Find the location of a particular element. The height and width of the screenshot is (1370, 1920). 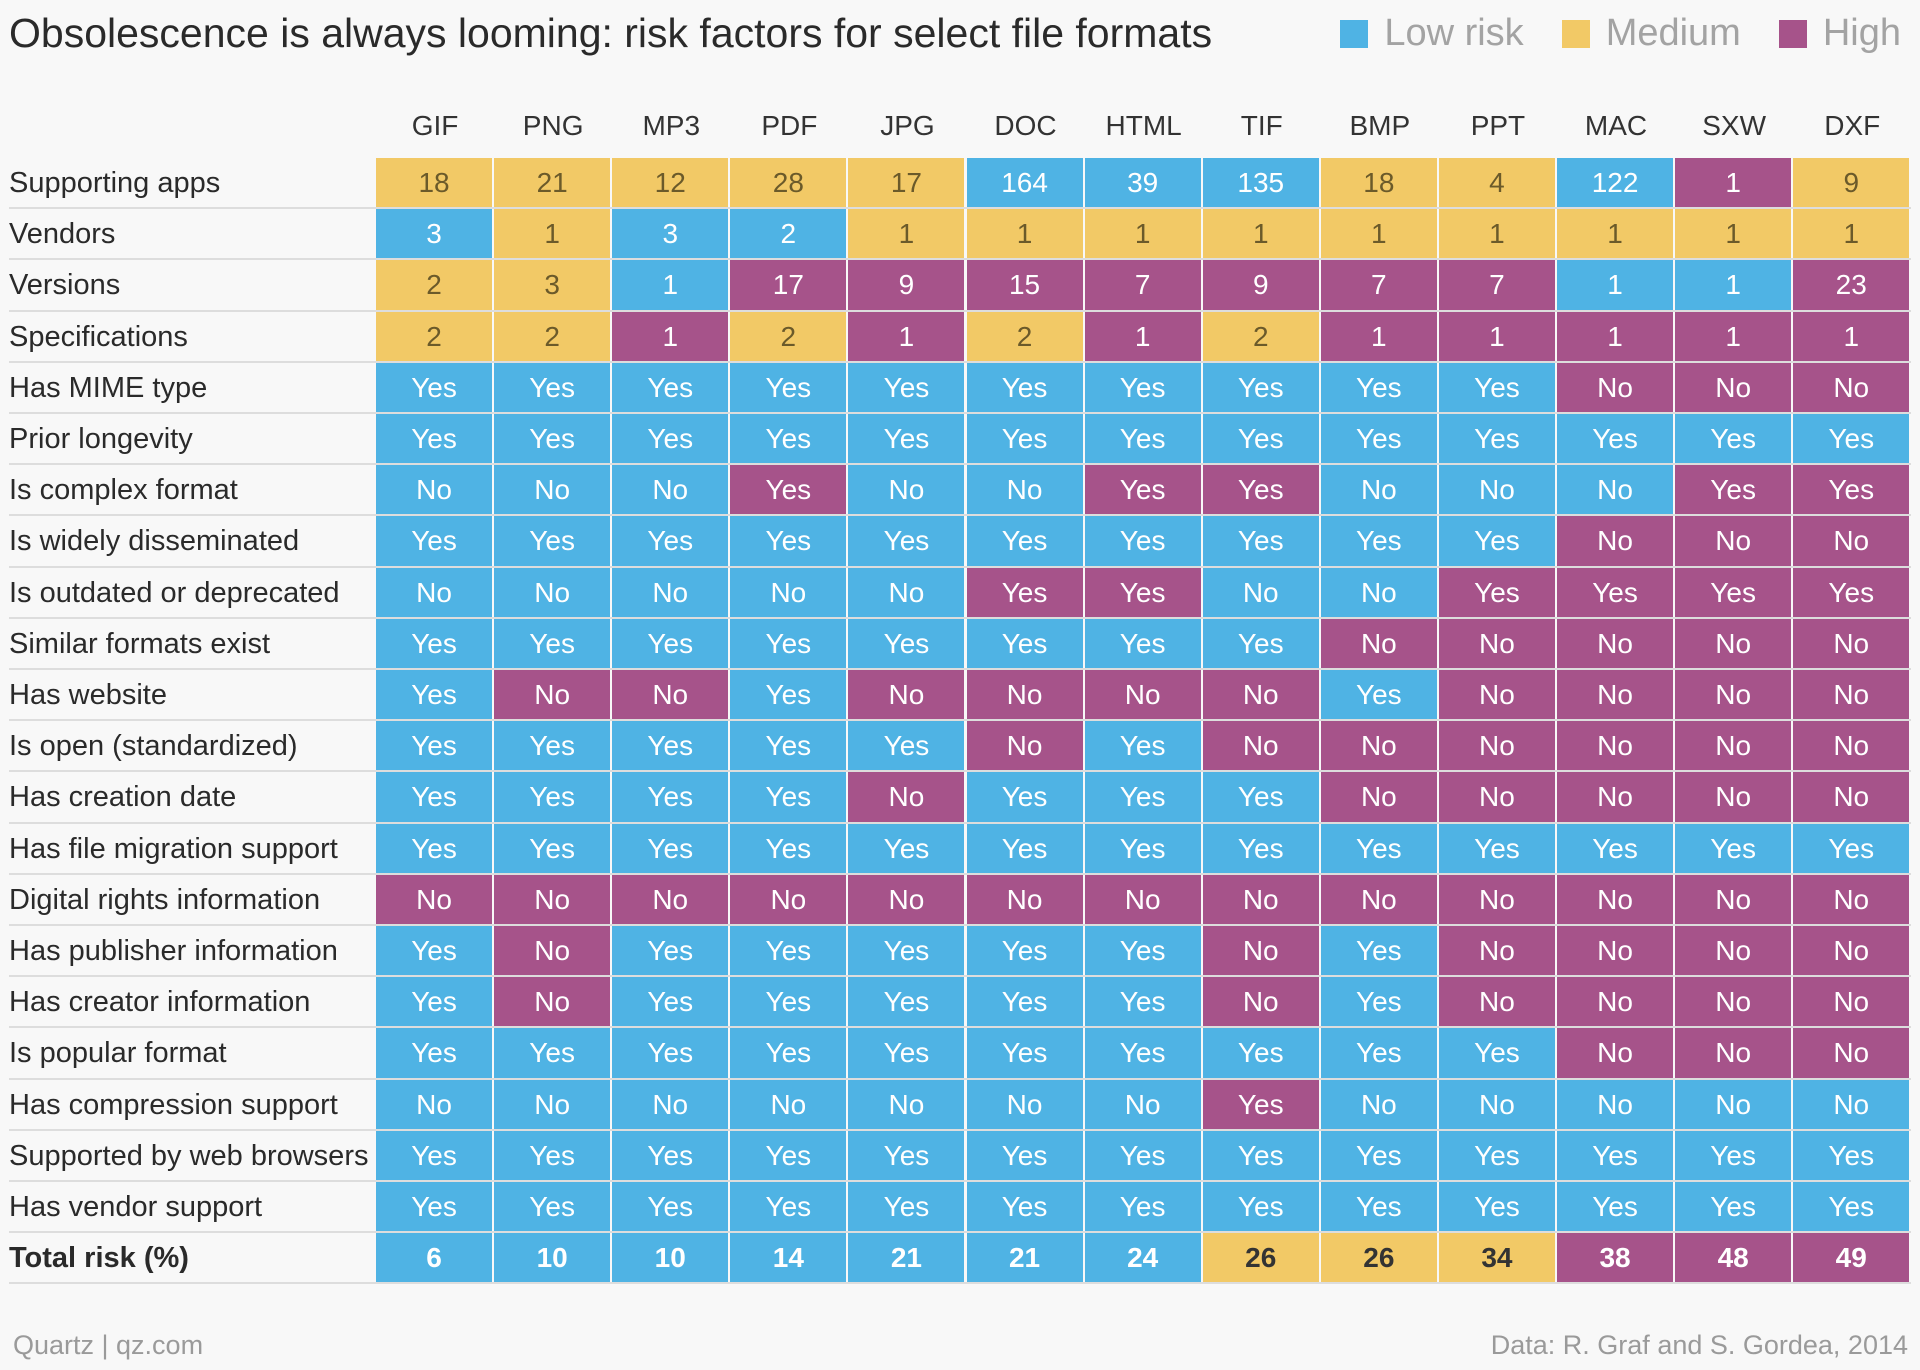

row-label-has-vendor-support: Has vendor support is located at coordinates (136, 1207).